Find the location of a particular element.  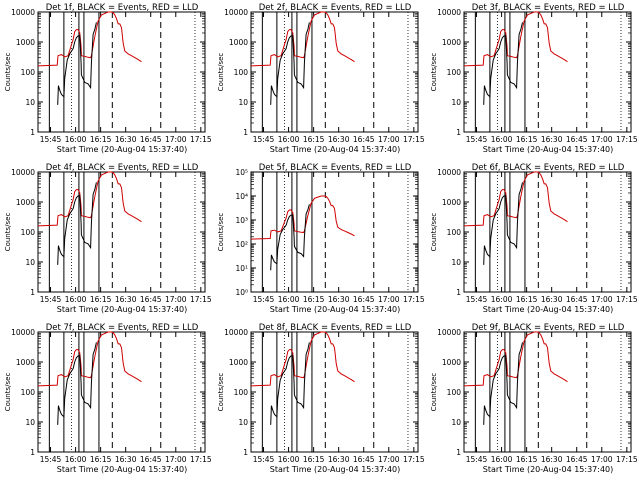

y-tick-label: 10⁴ is located at coordinates (241, 196).